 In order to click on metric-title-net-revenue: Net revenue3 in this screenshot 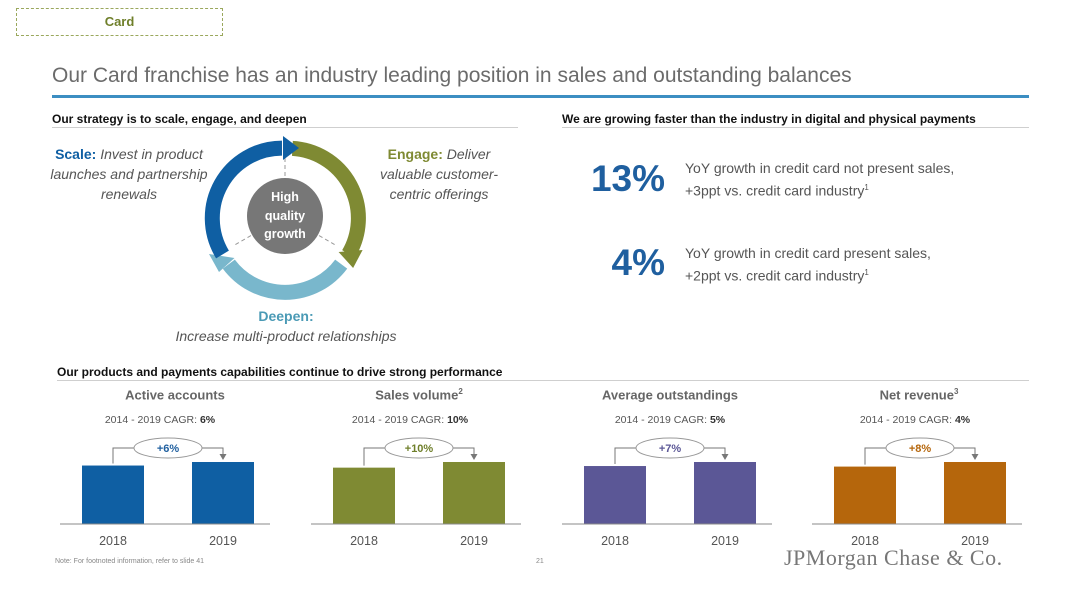, I will do `click(919, 395)`.